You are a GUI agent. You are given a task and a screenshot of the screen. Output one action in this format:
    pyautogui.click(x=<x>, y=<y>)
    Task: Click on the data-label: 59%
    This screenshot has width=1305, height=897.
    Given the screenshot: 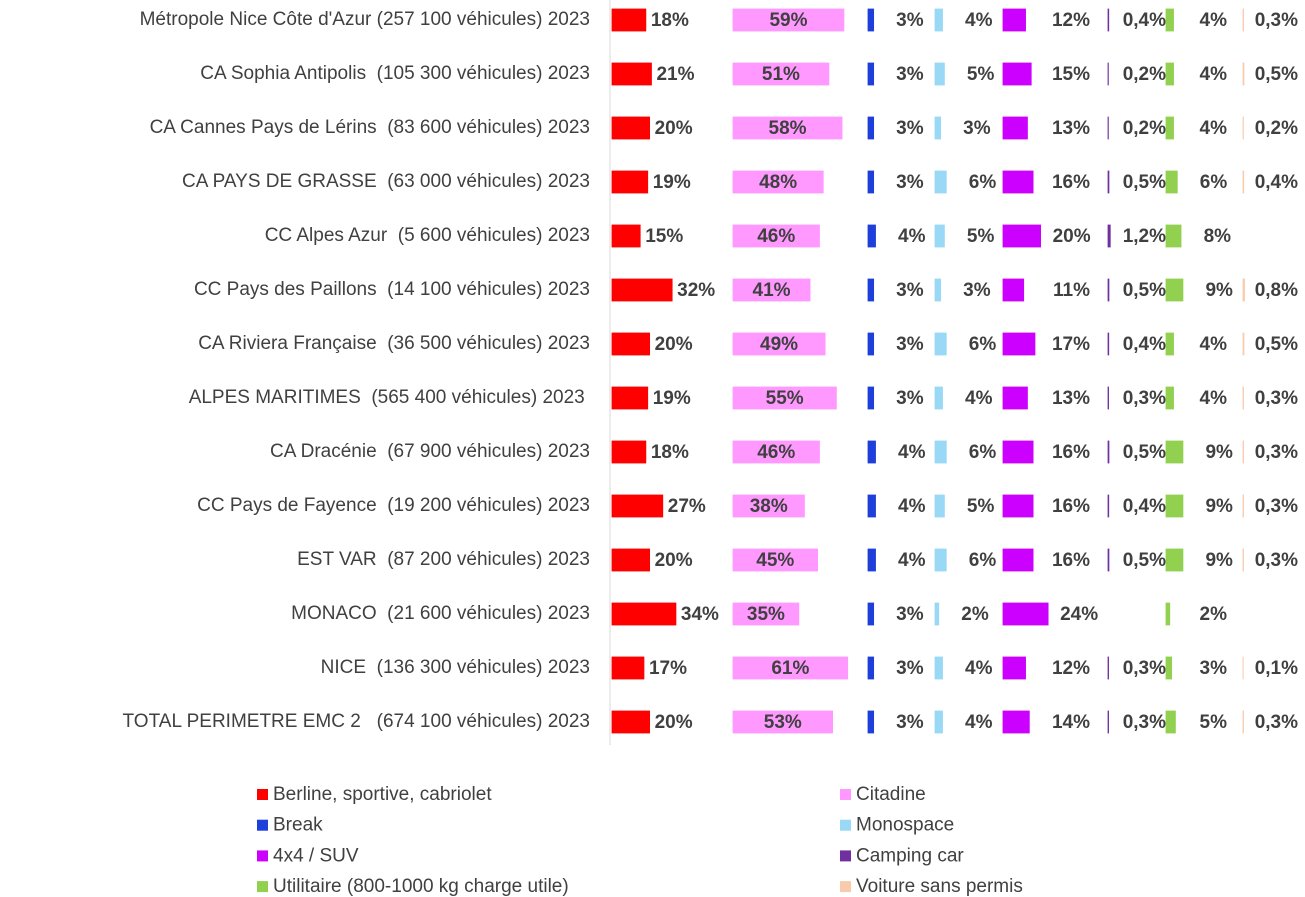 What is the action you would take?
    pyautogui.click(x=788, y=20)
    